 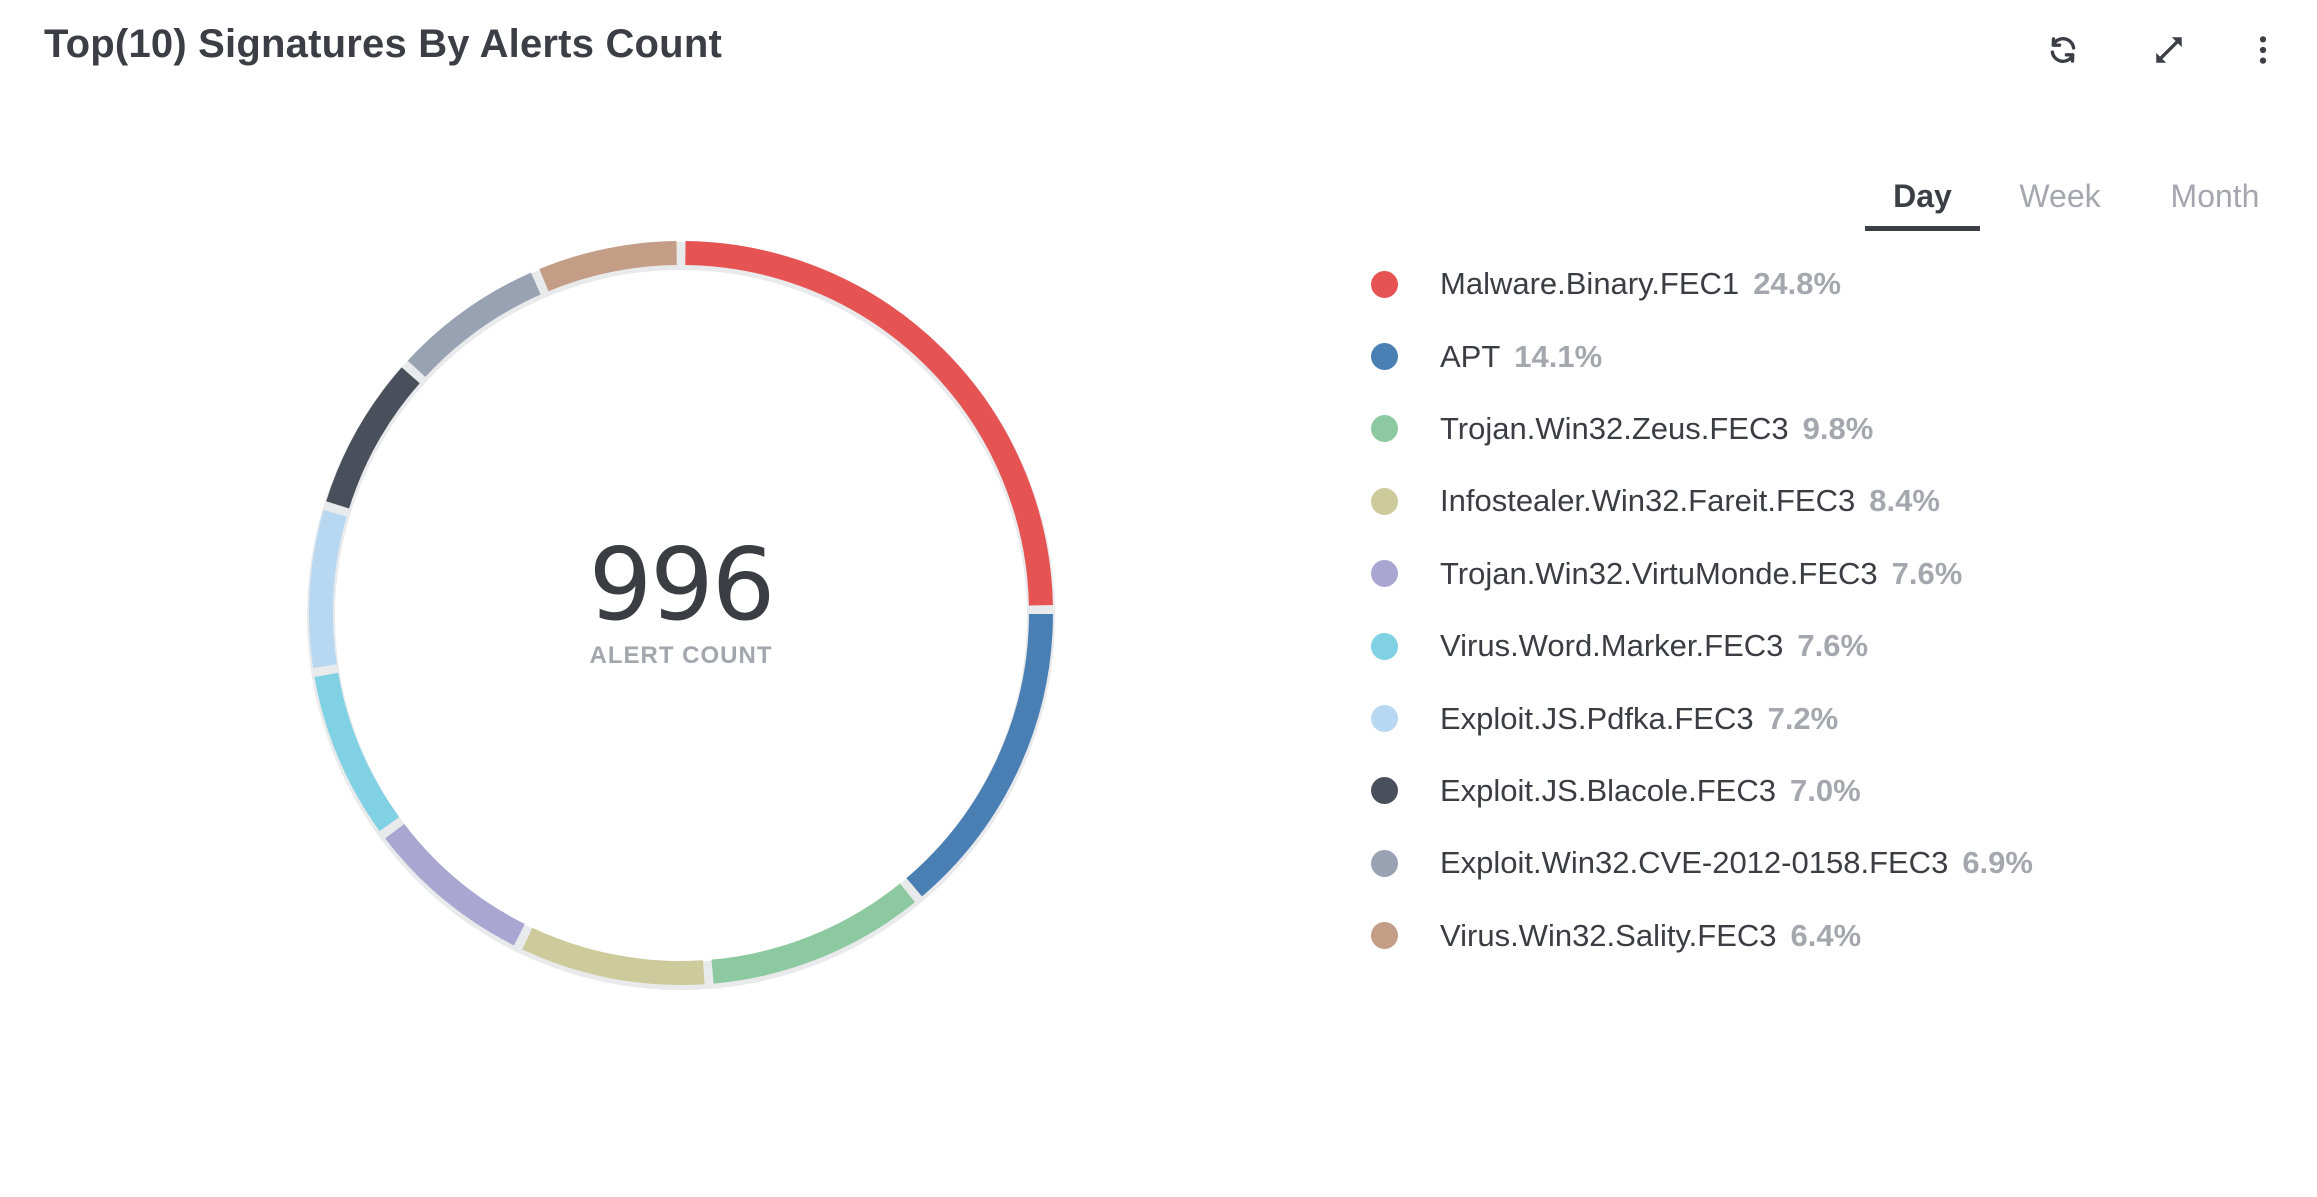 What do you see at coordinates (1826, 935) in the screenshot?
I see `legend-percent: 6.4%` at bounding box center [1826, 935].